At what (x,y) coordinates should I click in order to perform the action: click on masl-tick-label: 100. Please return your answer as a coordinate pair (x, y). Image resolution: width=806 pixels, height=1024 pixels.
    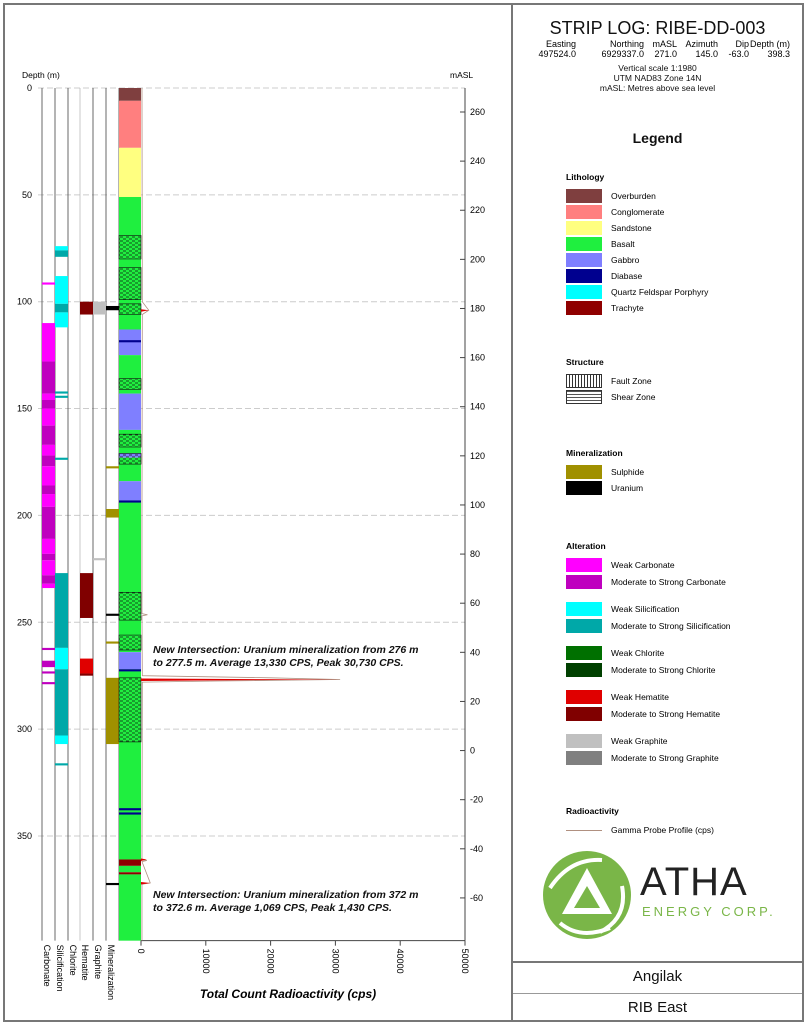
    Looking at the image, I should click on (477, 505).